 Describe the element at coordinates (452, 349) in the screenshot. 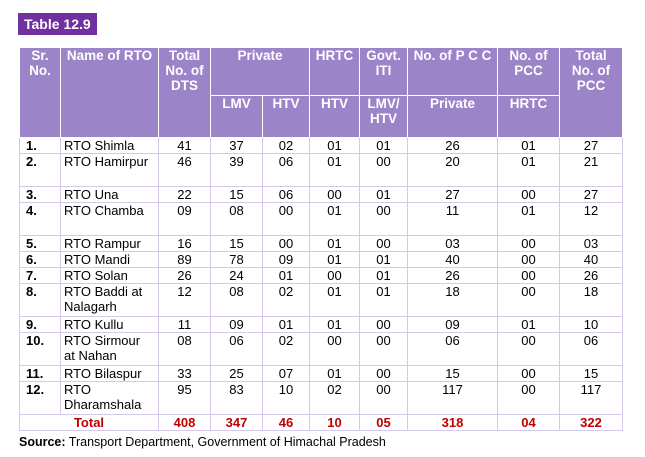

I see `cell-pcc-pvt: 06` at that location.